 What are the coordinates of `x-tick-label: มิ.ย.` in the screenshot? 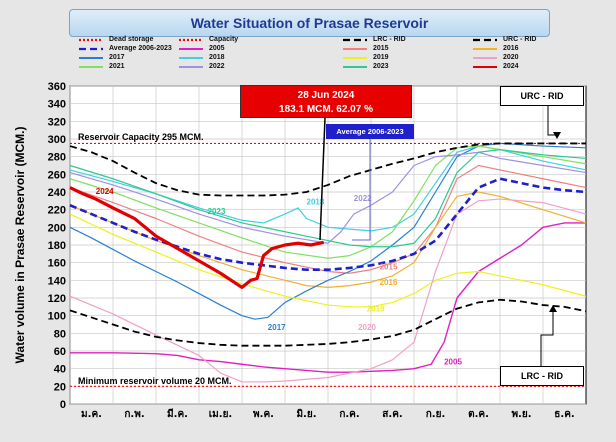 It's located at (306, 414).